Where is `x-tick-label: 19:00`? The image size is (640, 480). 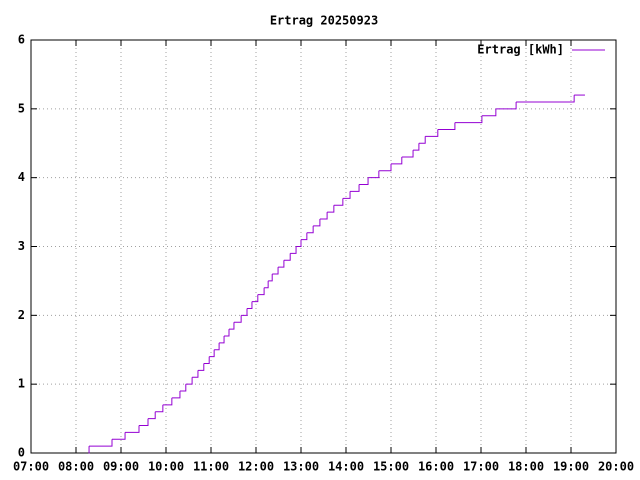 x-tick-label: 19:00 is located at coordinates (571, 467).